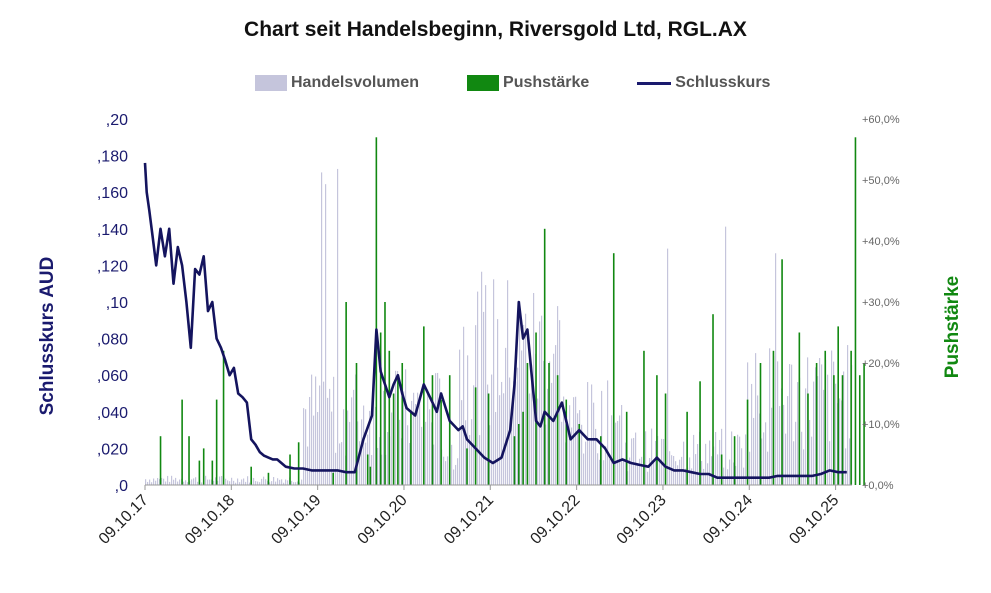 The height and width of the screenshot is (593, 991). I want to click on y-tick-label: ,140, so click(112, 230).